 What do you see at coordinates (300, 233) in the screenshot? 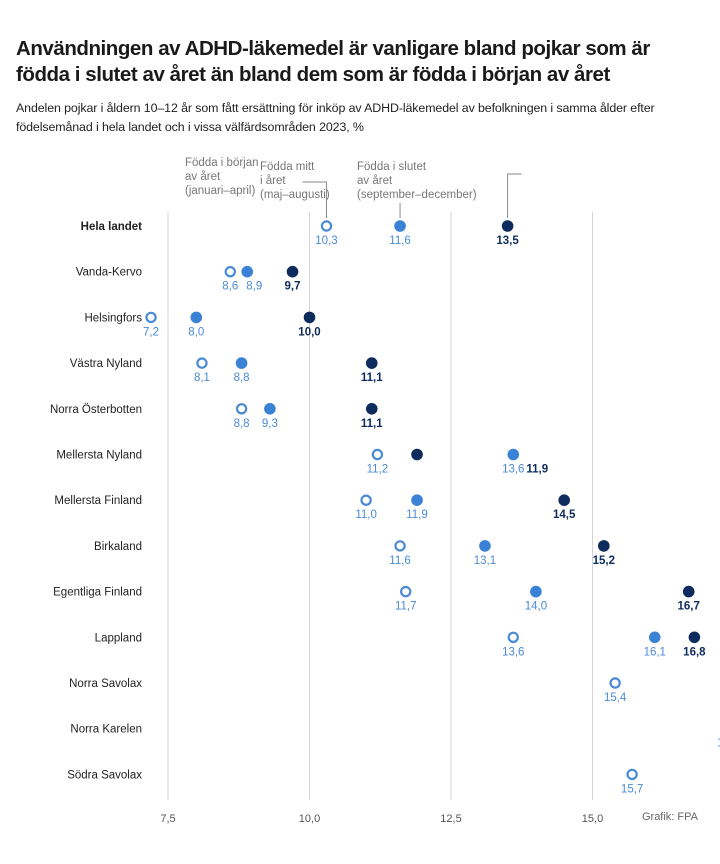
I see `row-1: Hela landet 10,3 11,6 13,5` at bounding box center [300, 233].